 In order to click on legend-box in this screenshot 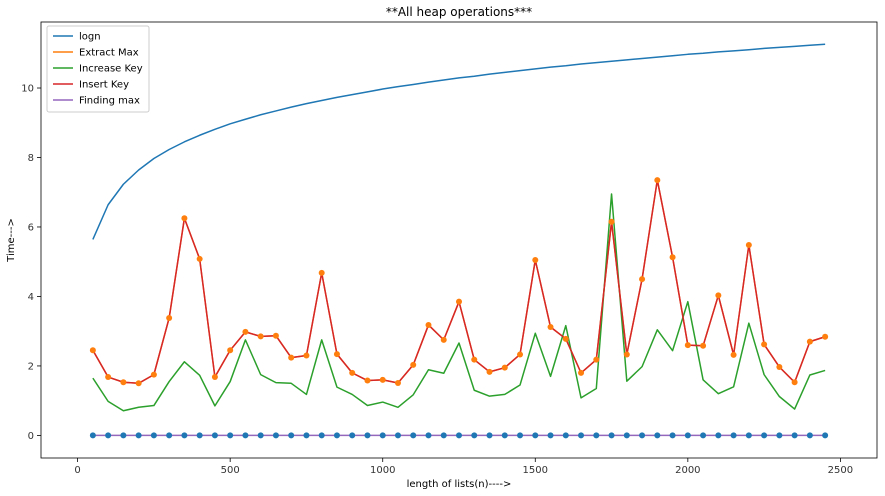, I will do `click(98, 69)`.